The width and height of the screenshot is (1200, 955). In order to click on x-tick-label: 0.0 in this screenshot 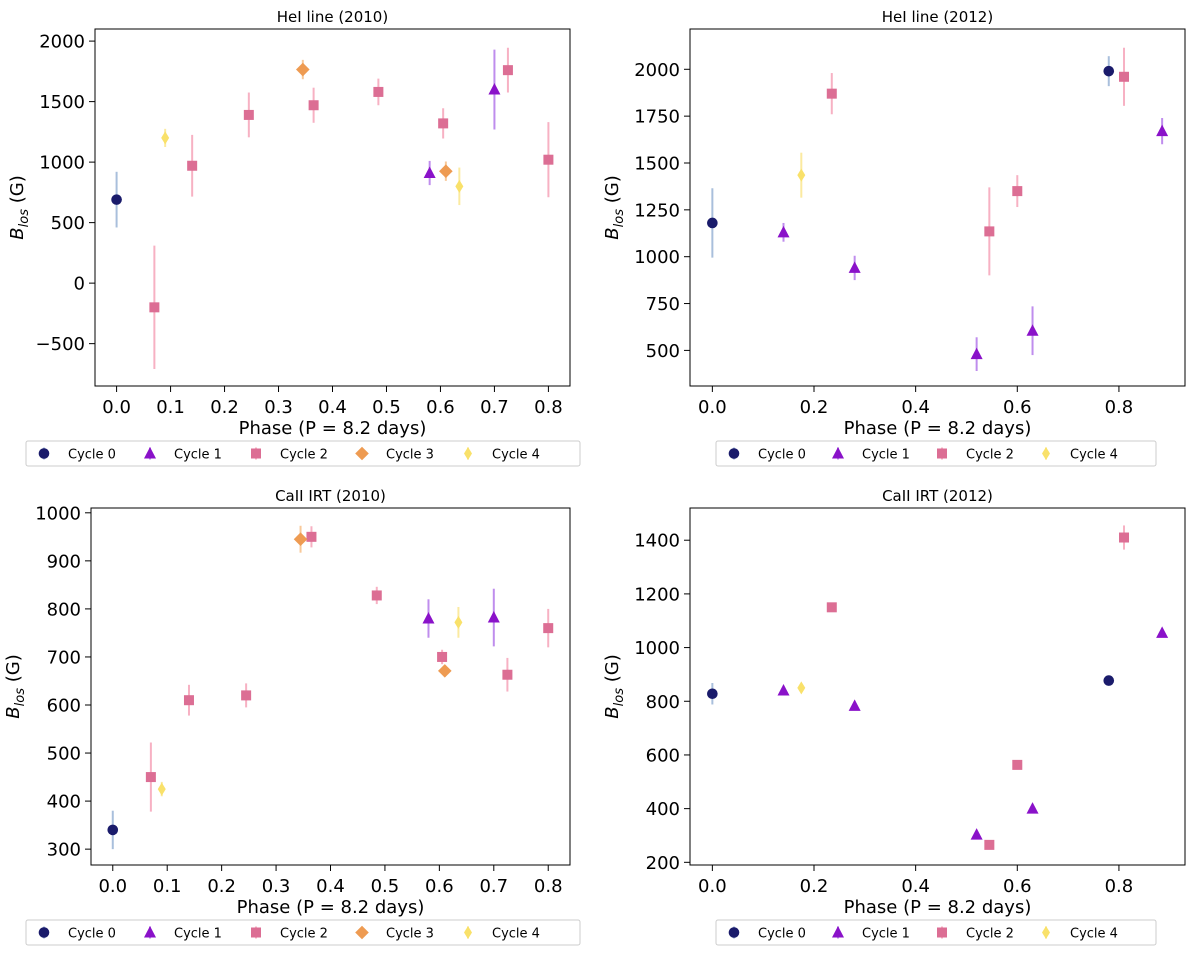, I will do `click(712, 407)`.